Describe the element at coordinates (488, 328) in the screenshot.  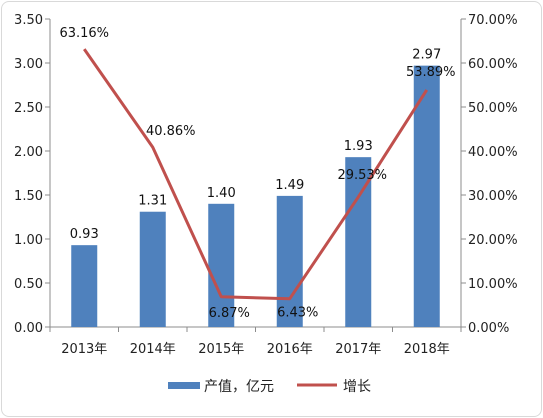
I see `right-tick-label: 0.00%` at that location.